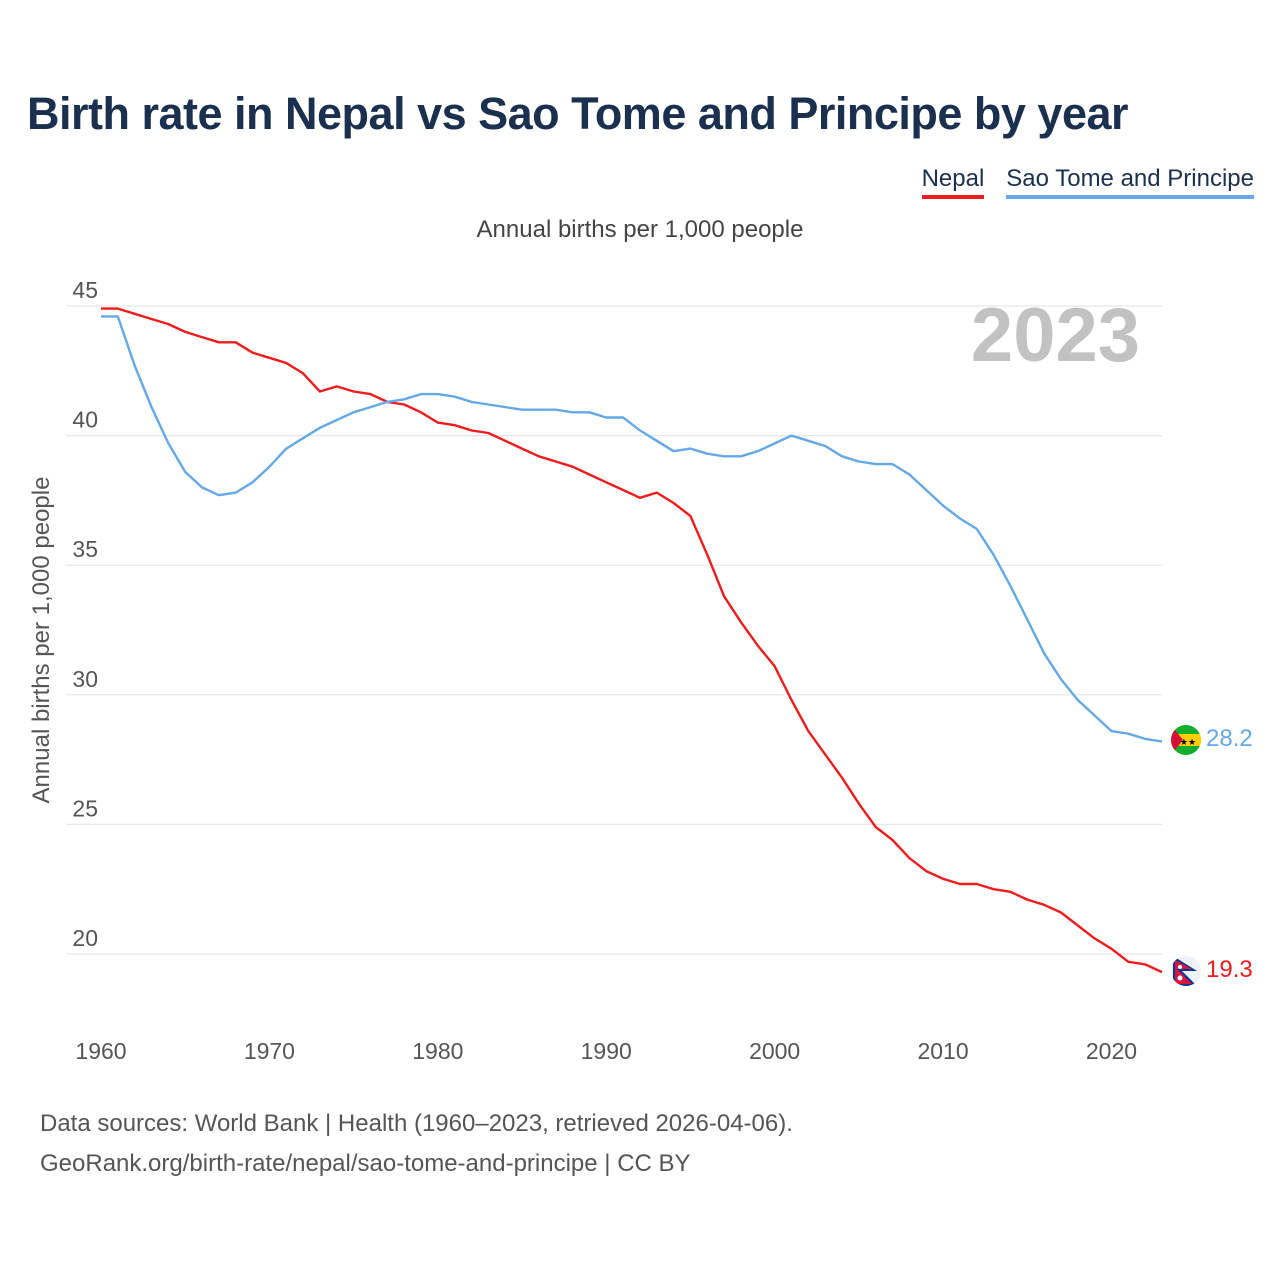 This screenshot has height=1280, width=1280. Describe the element at coordinates (85, 679) in the screenshot. I see `y-tick-label: 30` at that location.